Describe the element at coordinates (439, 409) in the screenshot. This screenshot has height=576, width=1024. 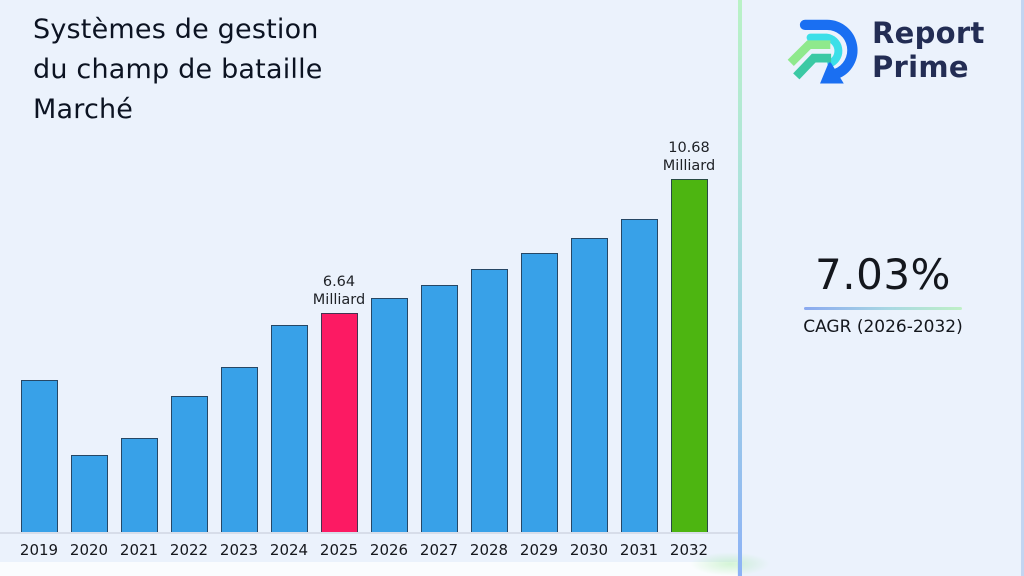
I see `bar-2027` at that location.